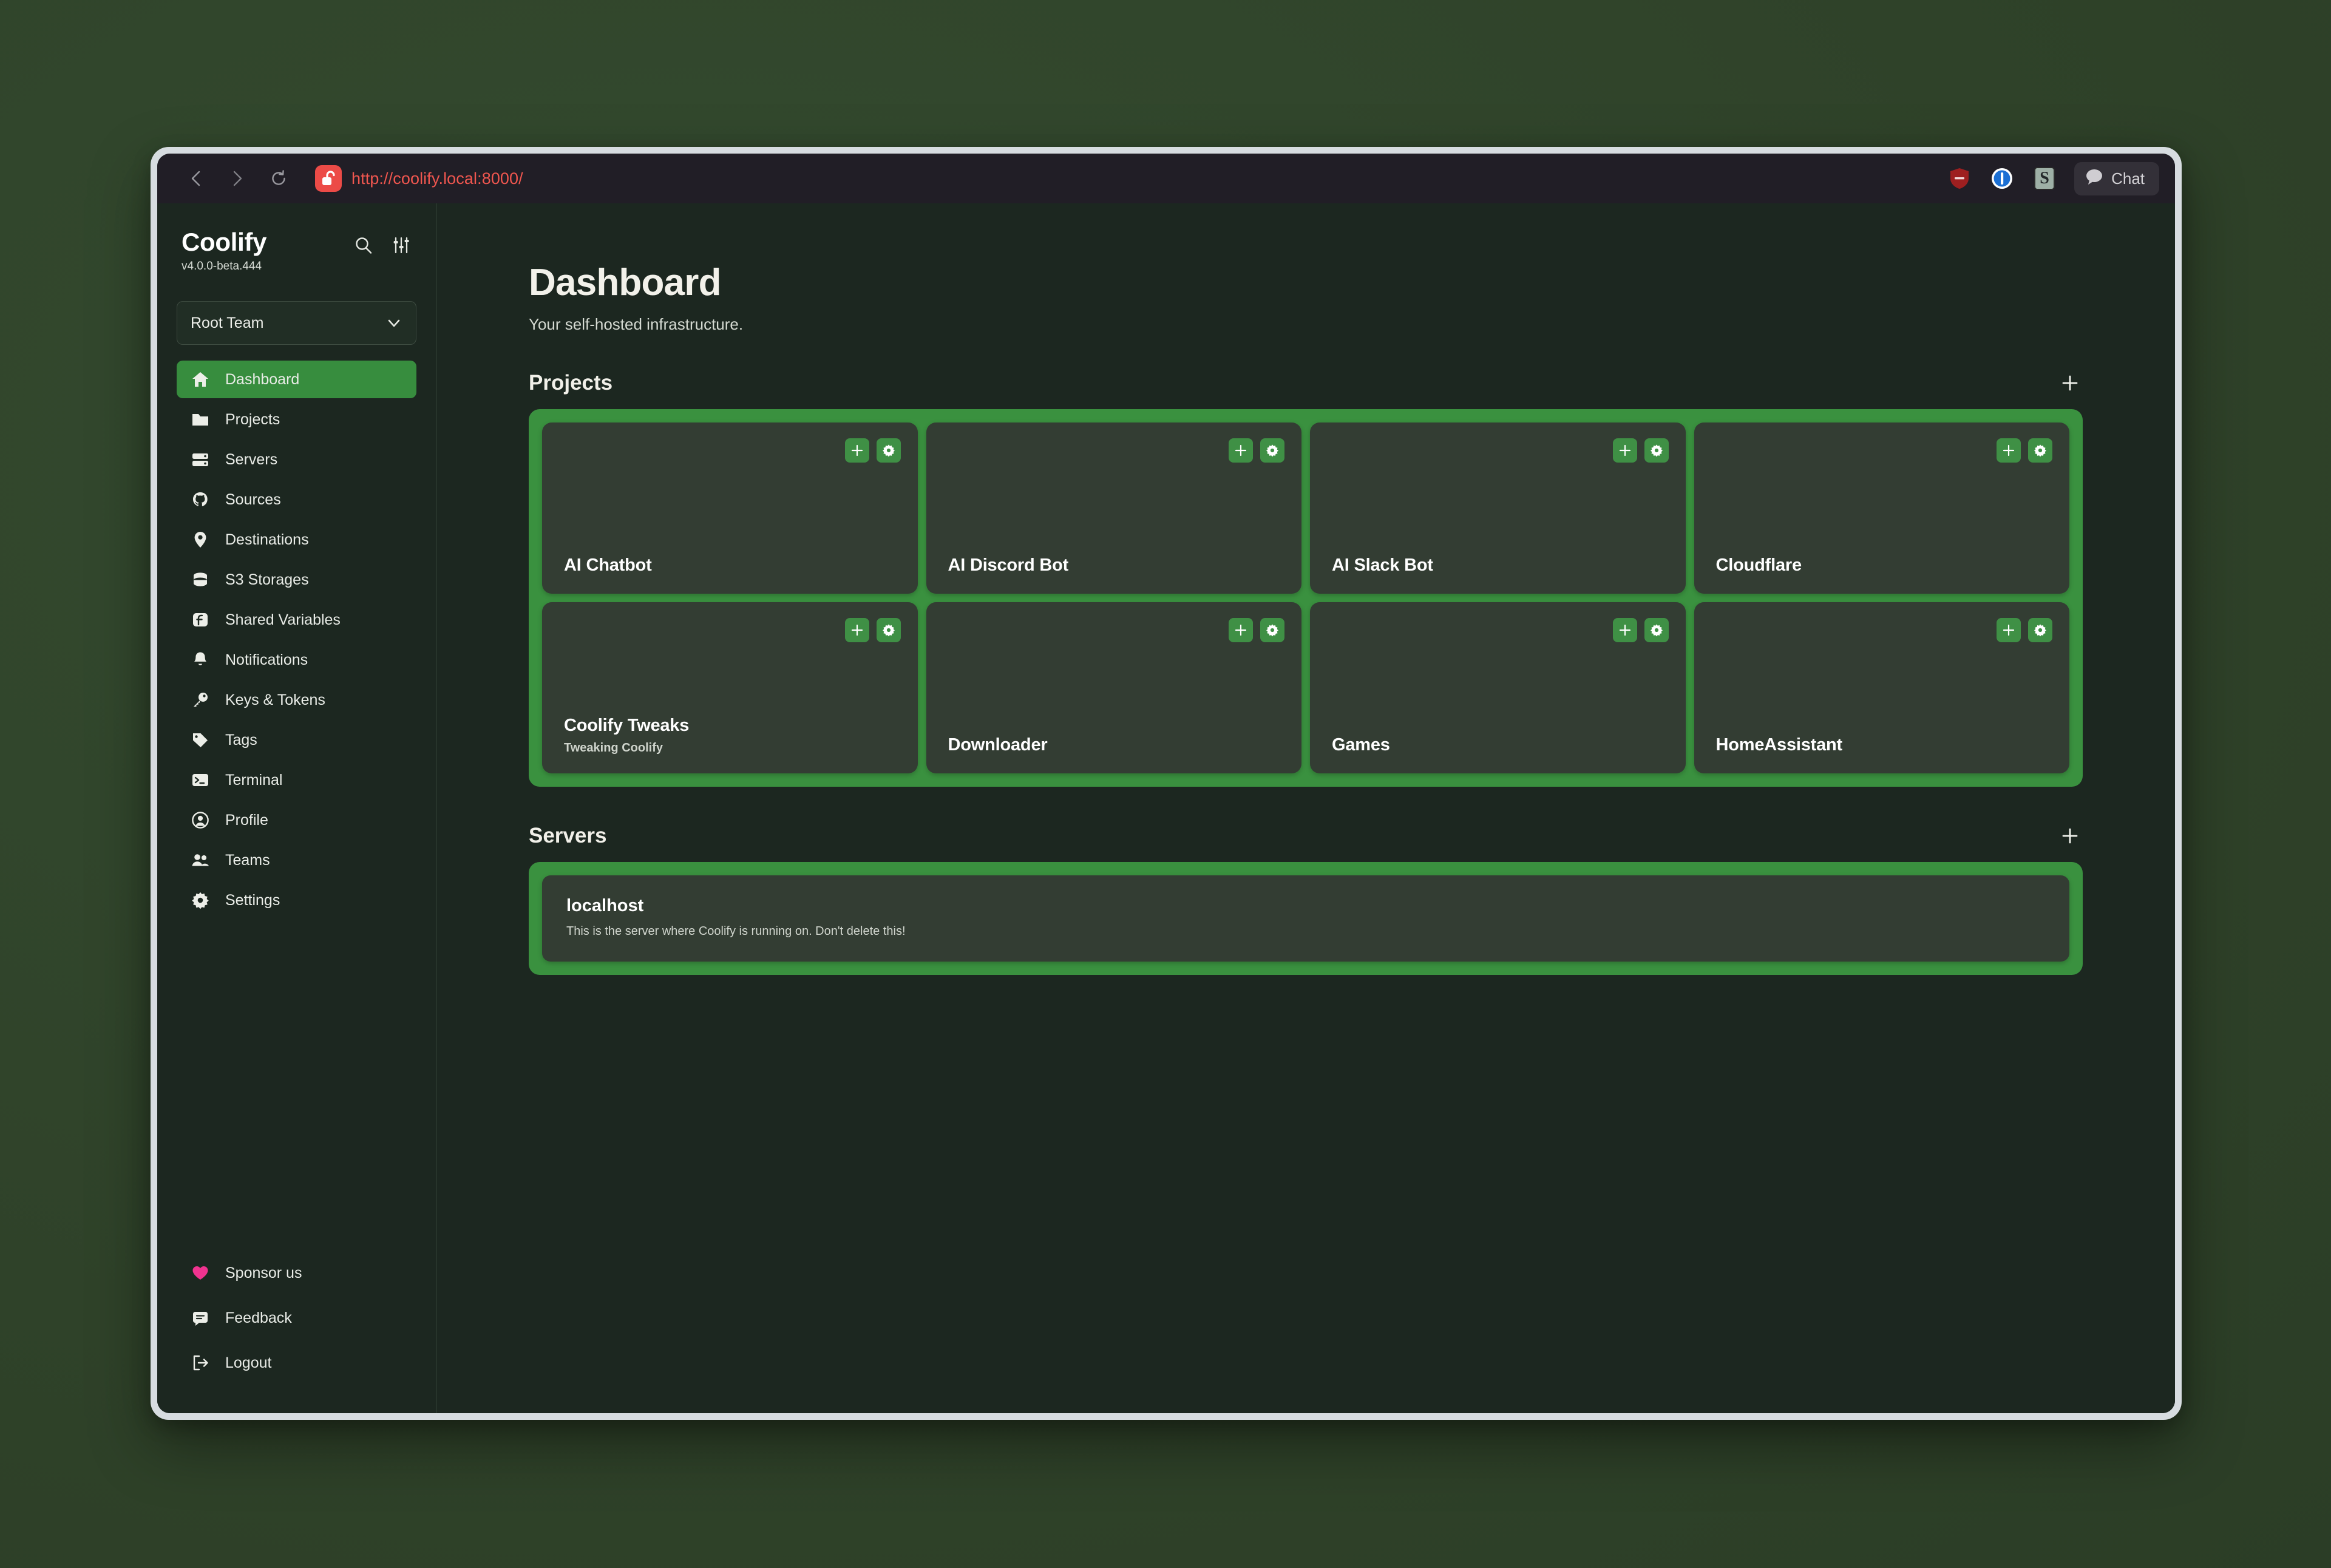 This screenshot has width=2331, height=1568. I want to click on bell-icon, so click(200, 660).